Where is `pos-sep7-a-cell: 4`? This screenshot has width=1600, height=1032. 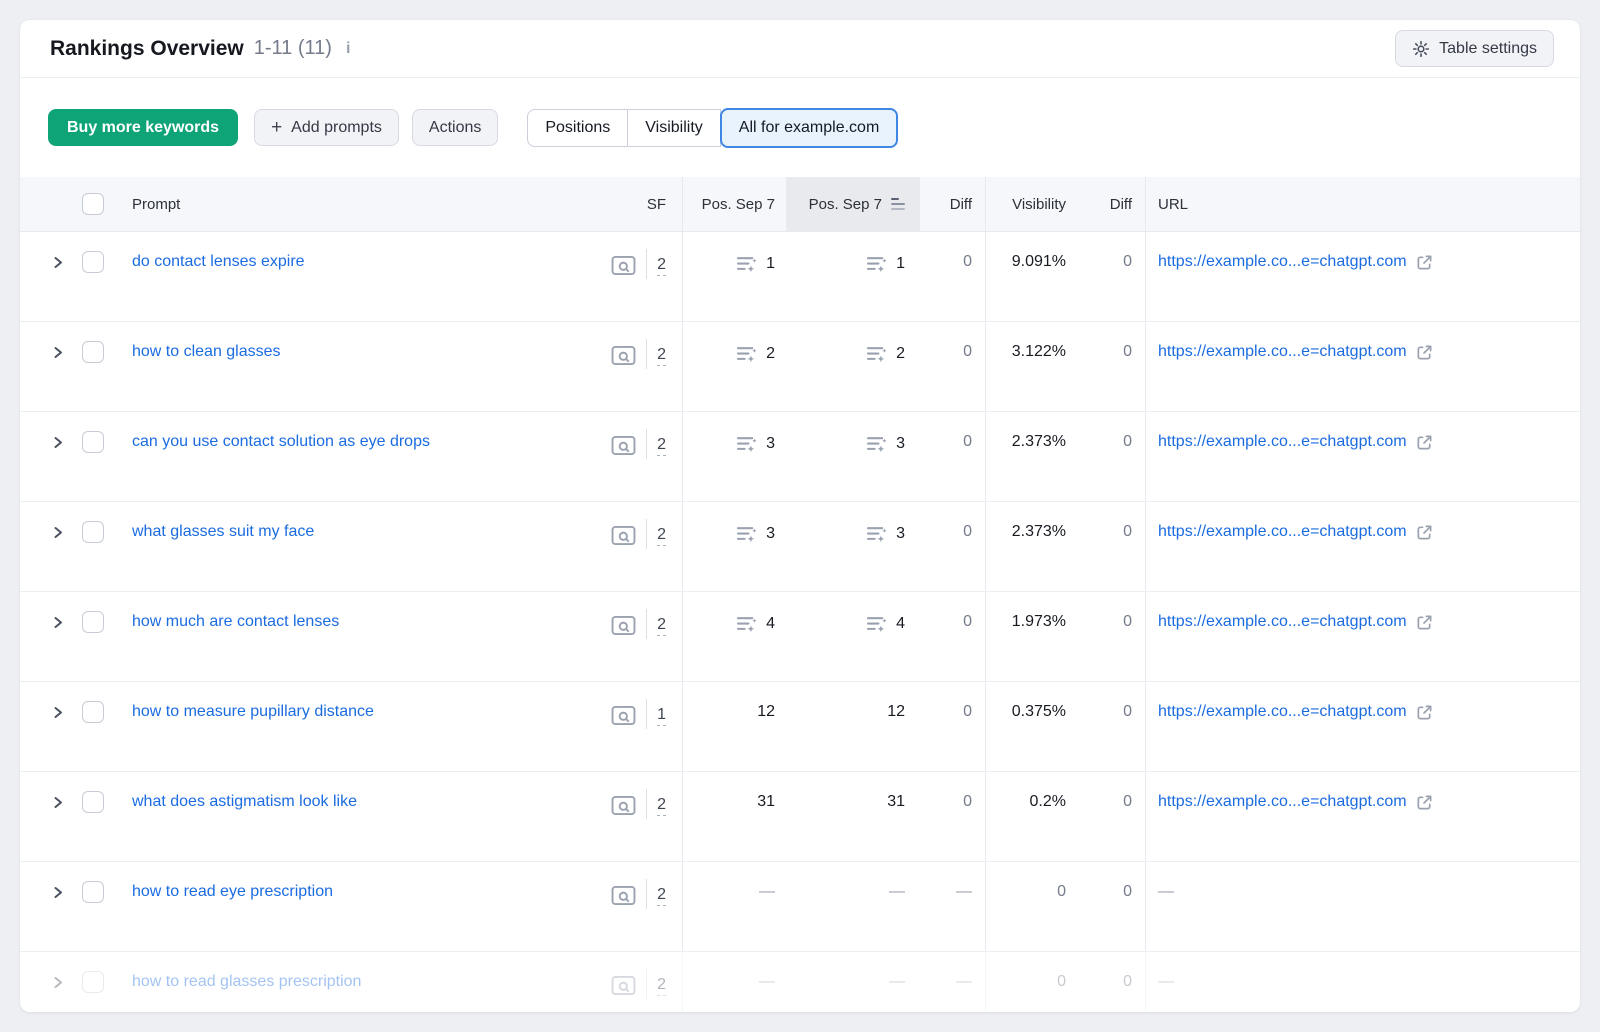
pos-sep7-a-cell: 4 is located at coordinates (734, 636).